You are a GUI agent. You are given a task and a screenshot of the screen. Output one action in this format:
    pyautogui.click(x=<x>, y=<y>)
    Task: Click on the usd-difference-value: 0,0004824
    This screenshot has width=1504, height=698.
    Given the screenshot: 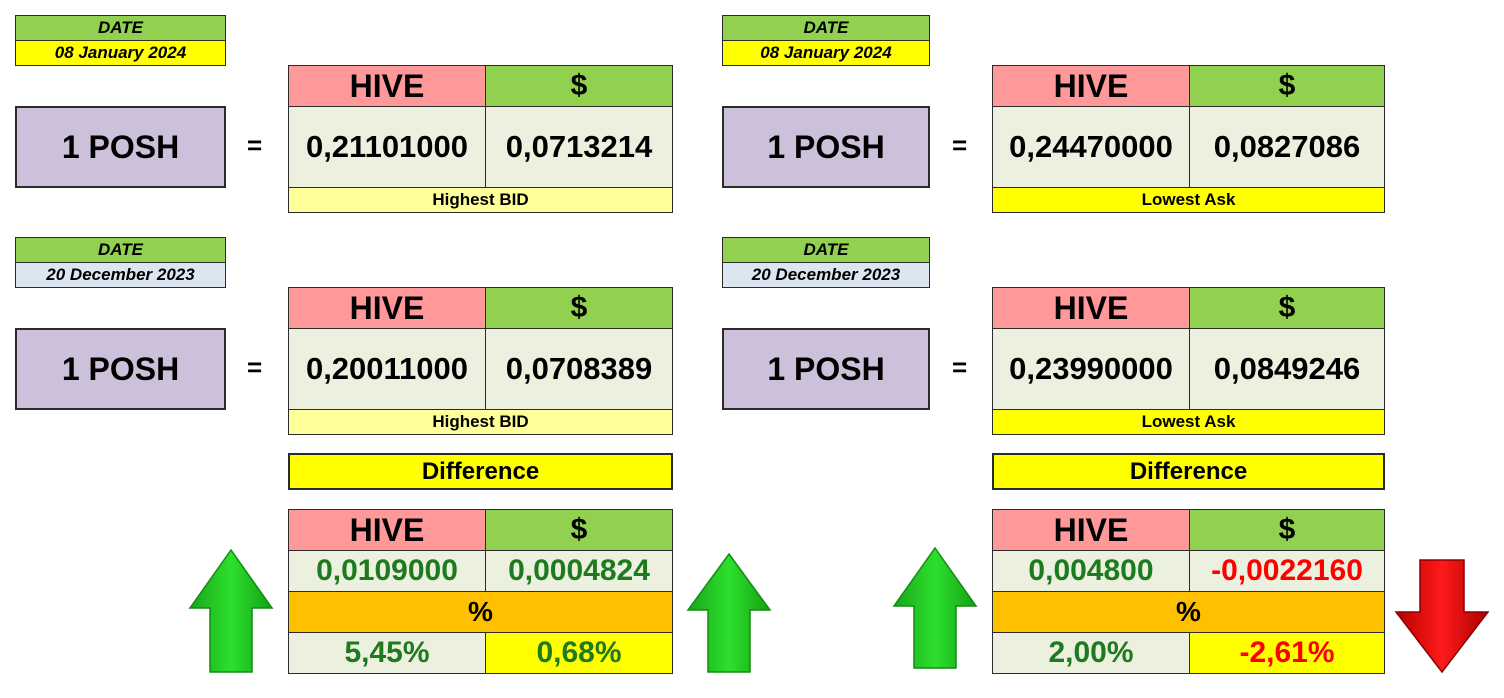 What is the action you would take?
    pyautogui.click(x=579, y=571)
    